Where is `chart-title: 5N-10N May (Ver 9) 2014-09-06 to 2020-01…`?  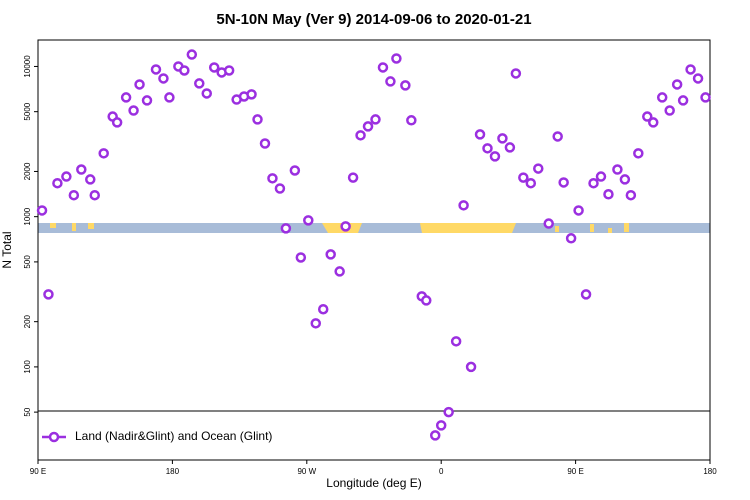 chart-title: 5N-10N May (Ver 9) 2014-09-06 to 2020-01… is located at coordinates (373, 19).